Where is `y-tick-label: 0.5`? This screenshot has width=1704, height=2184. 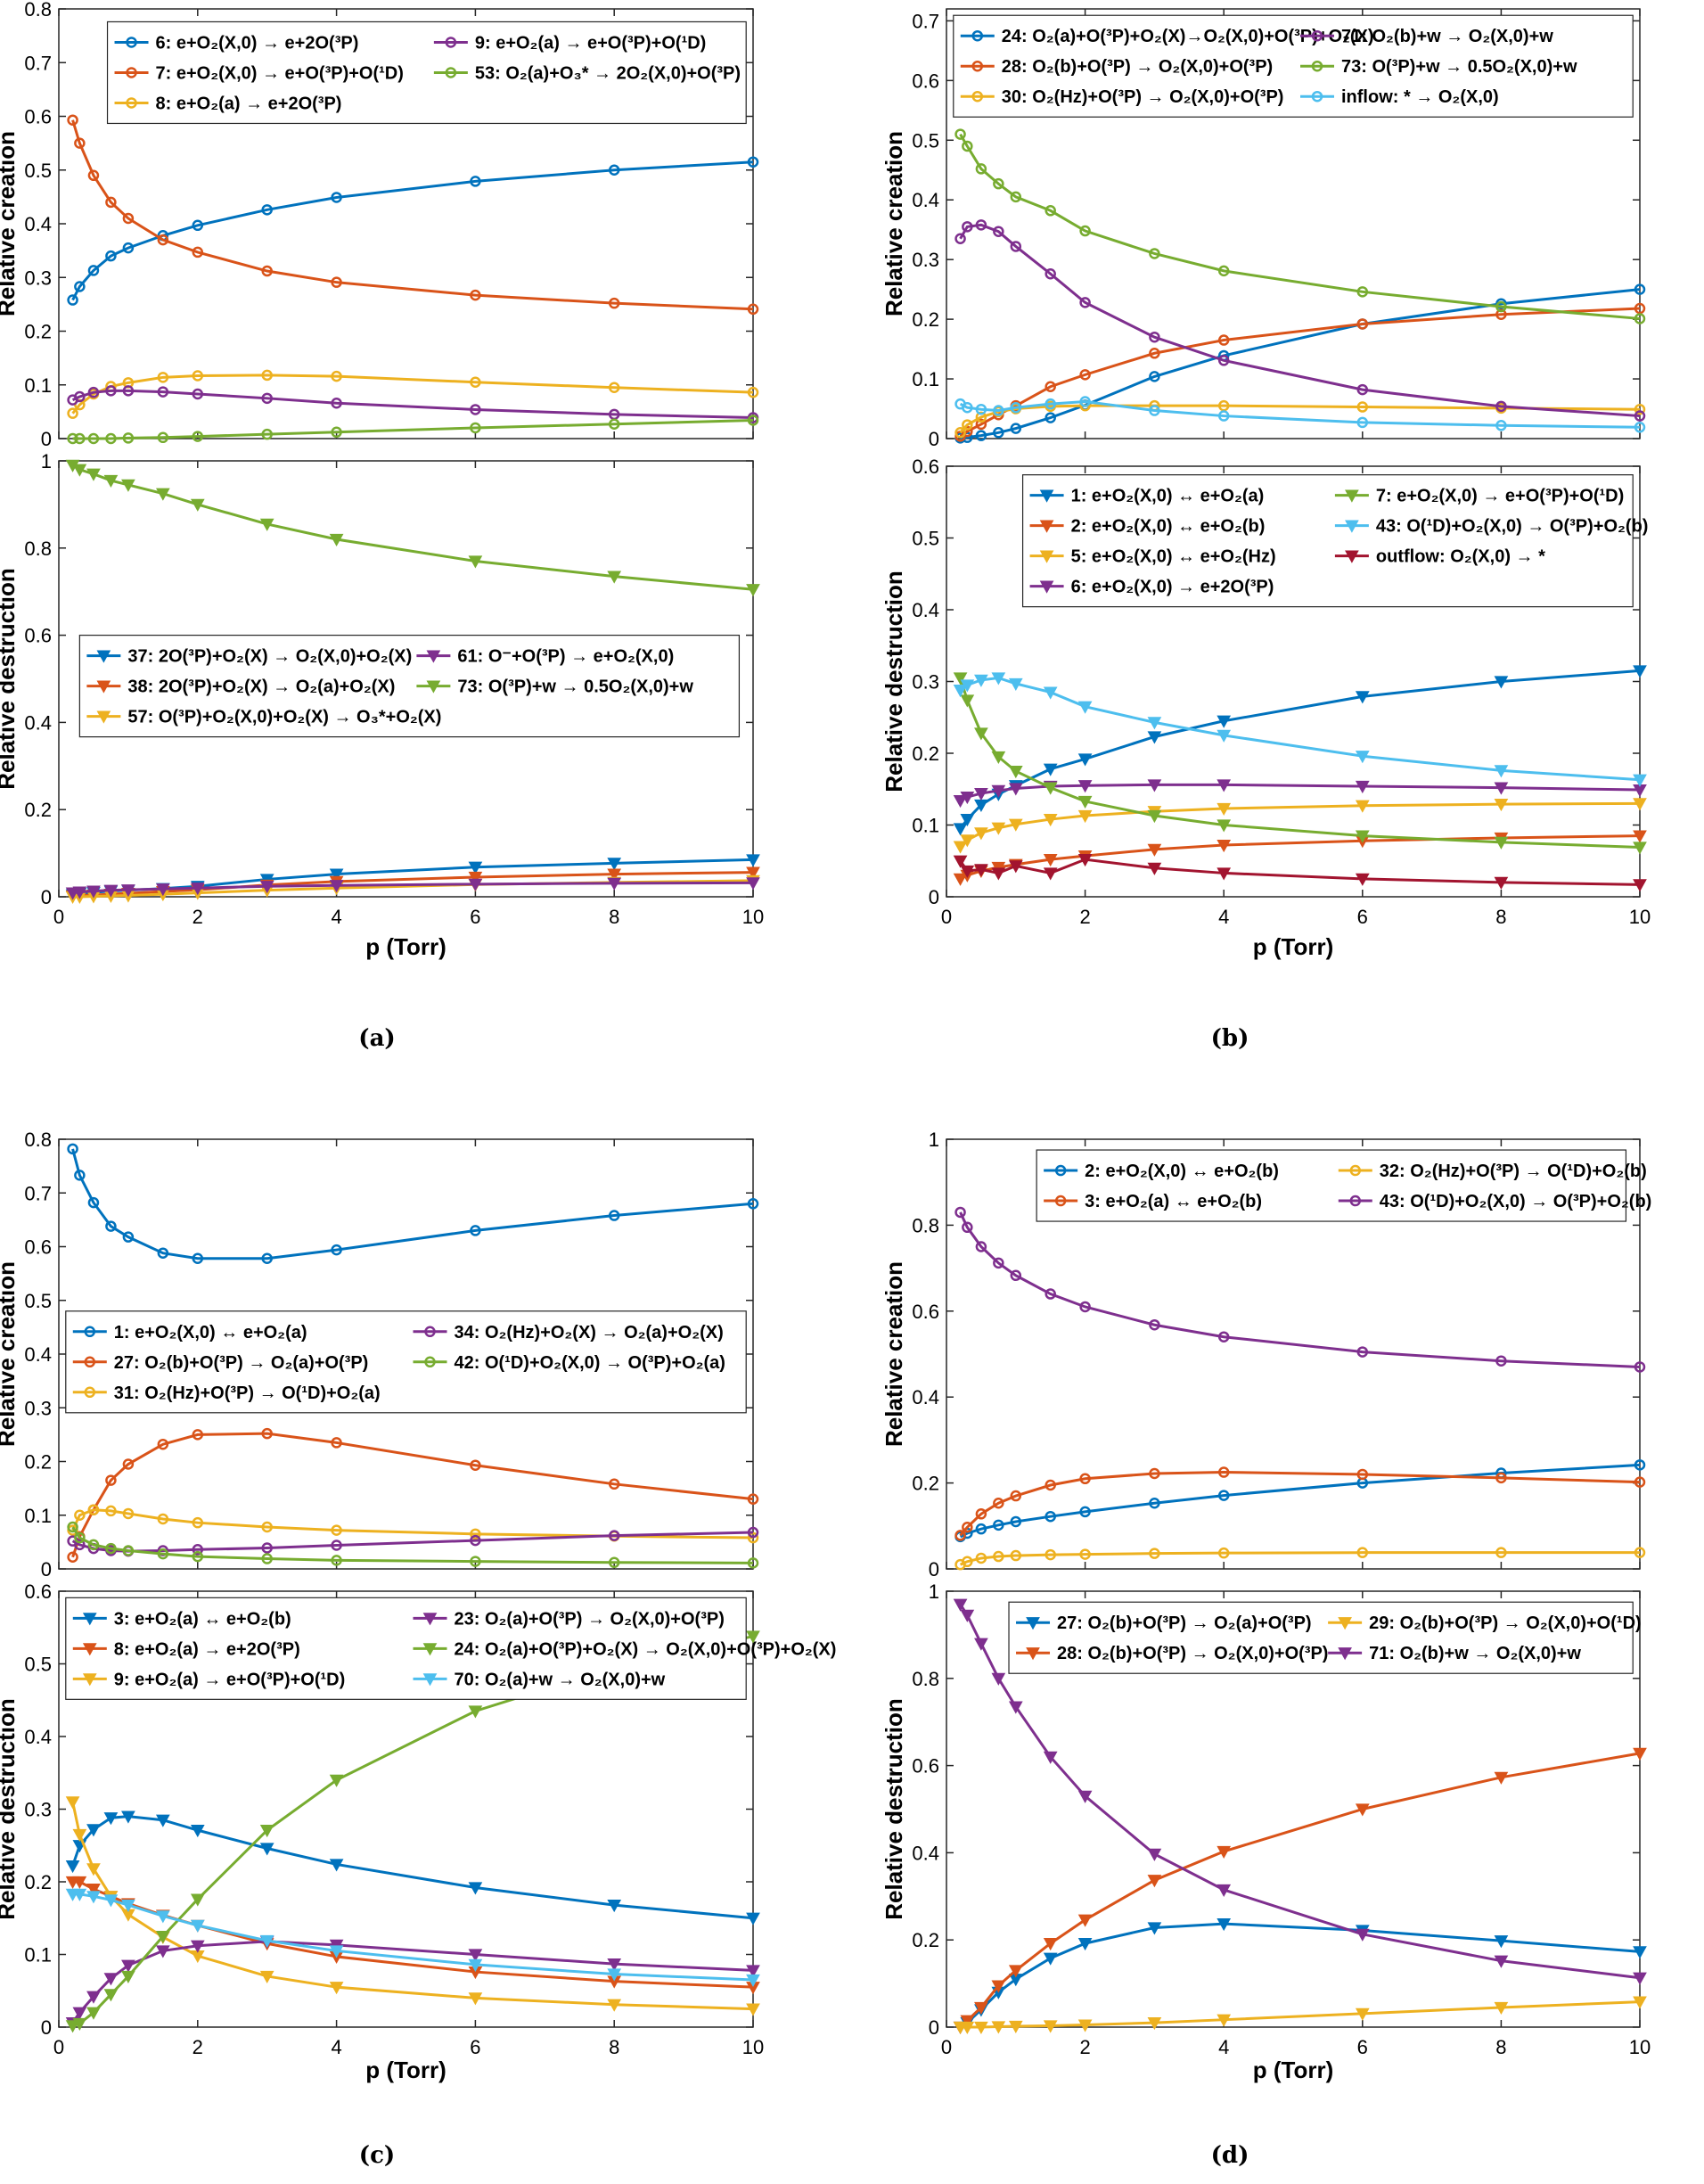
y-tick-label: 0.5 is located at coordinates (925, 140).